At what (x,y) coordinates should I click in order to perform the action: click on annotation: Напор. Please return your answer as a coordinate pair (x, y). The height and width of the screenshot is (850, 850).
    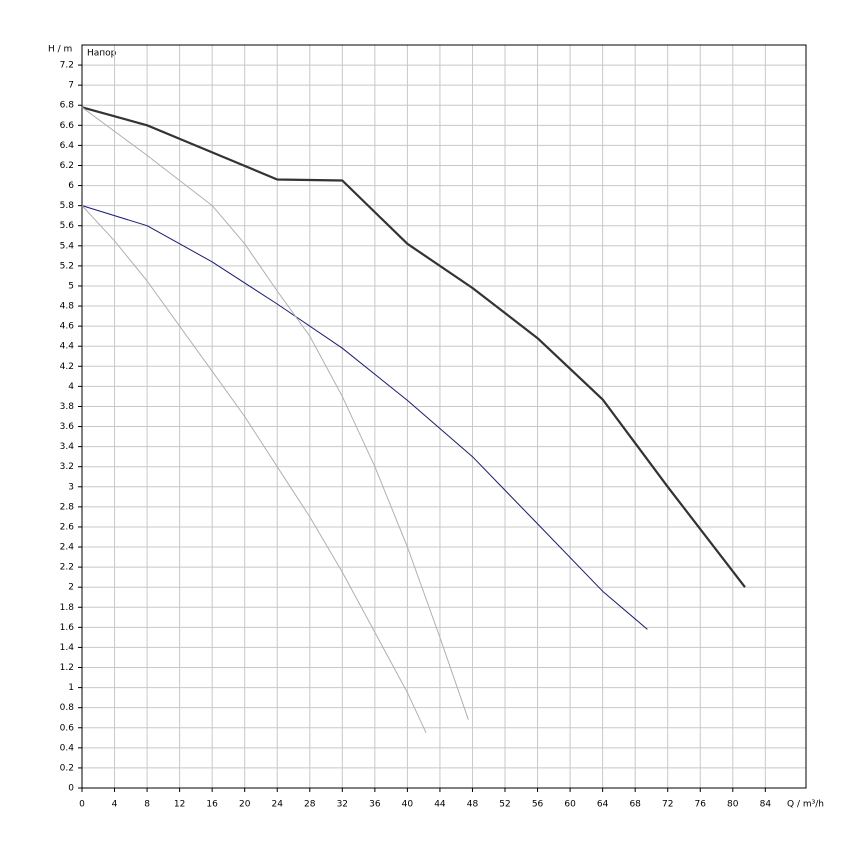
    Looking at the image, I should click on (102, 54).